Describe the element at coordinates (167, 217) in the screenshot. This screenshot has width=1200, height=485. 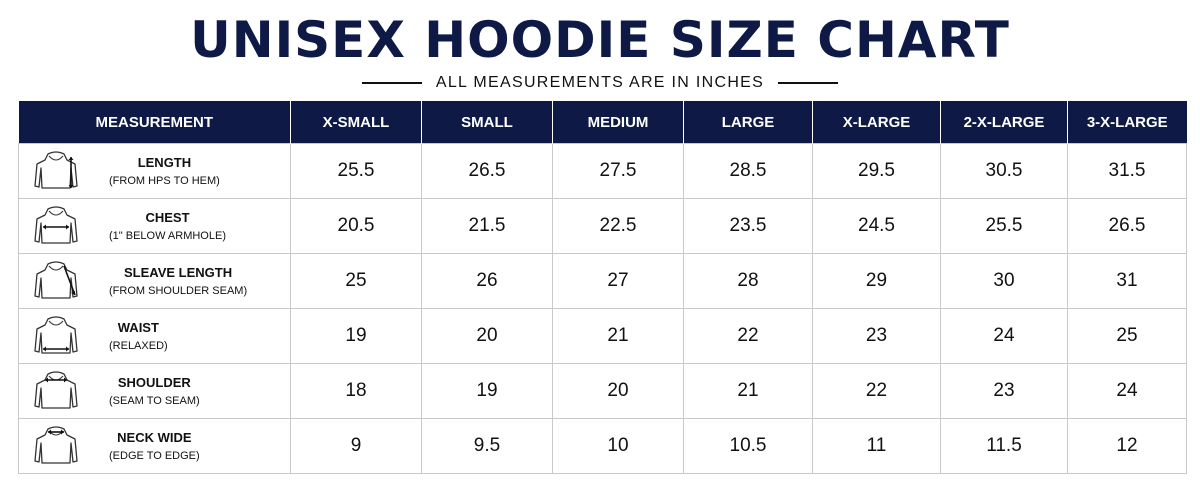
I see `measurement-name: CHEST` at that location.